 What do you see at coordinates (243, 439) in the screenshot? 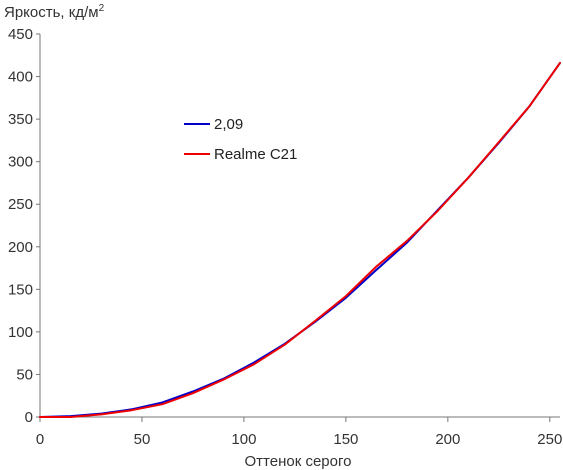
I see `x-tick-label: 100` at bounding box center [243, 439].